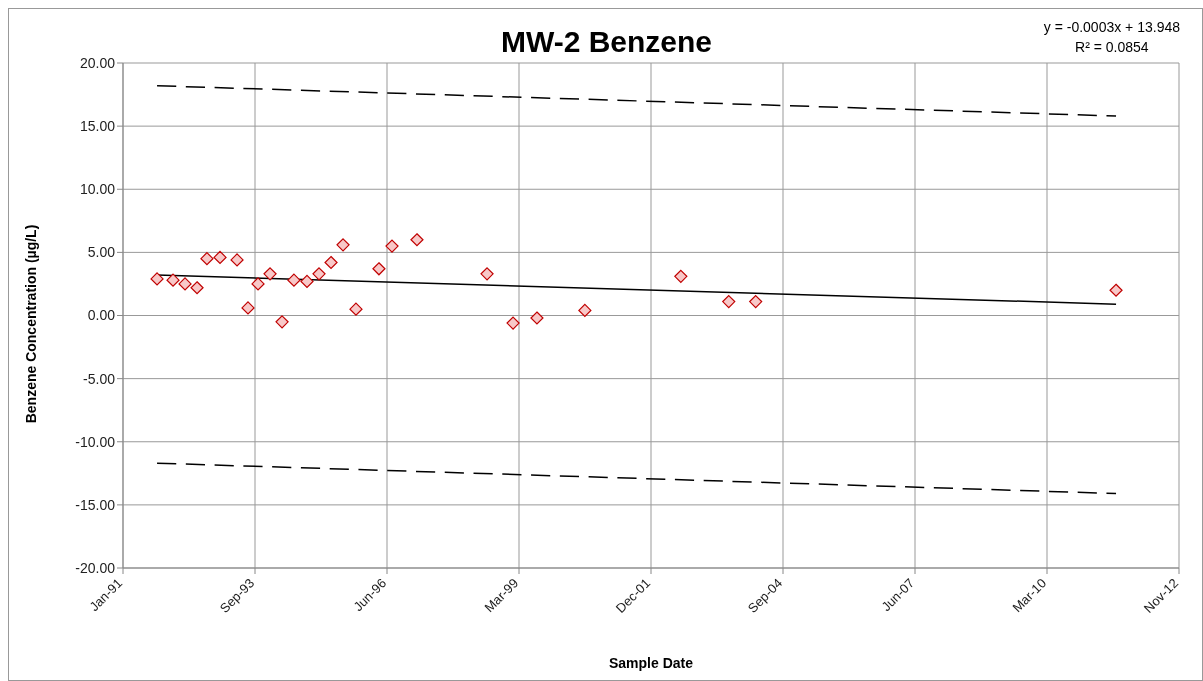 The image size is (1203, 681). Describe the element at coordinates (95, 441) in the screenshot. I see `y-tick-label: -10.00` at that location.